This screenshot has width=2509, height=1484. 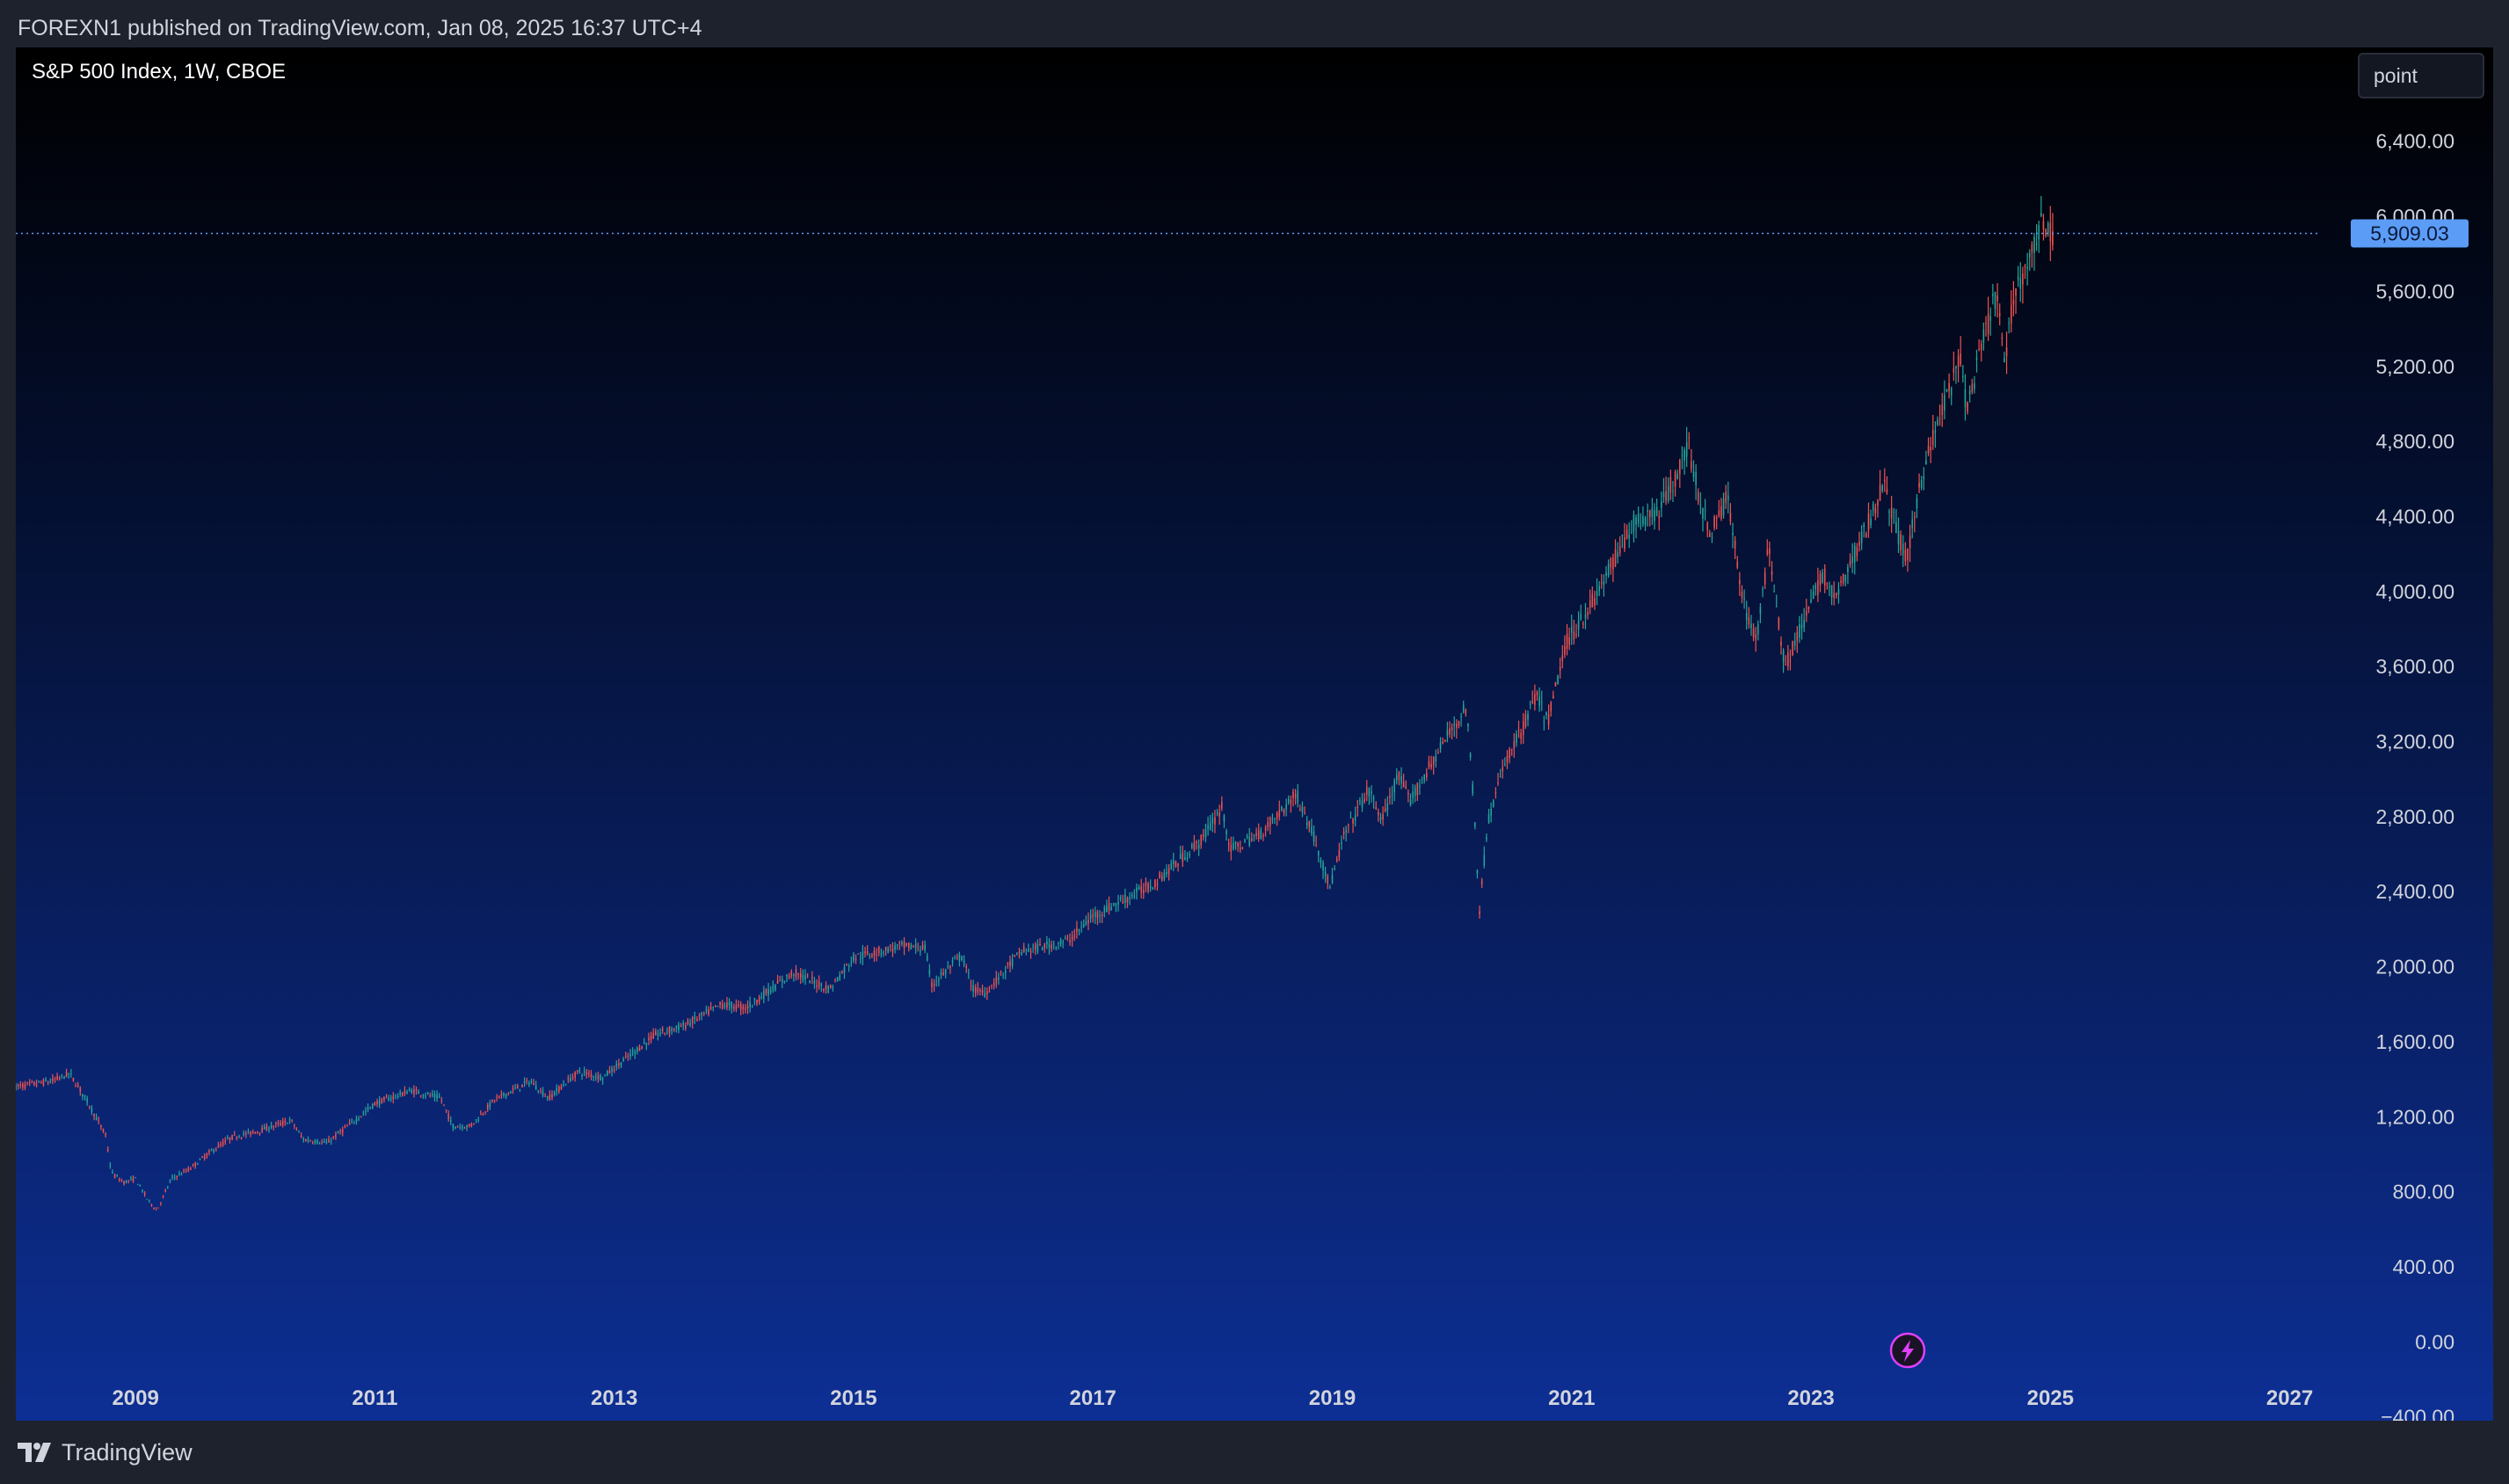 What do you see at coordinates (1908, 1351) in the screenshot?
I see `live-badge` at bounding box center [1908, 1351].